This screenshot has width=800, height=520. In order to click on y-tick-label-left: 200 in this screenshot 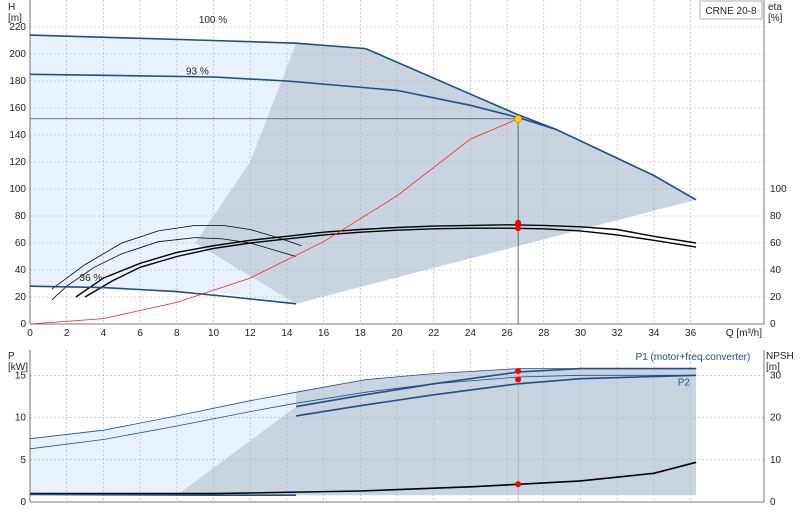, I will do `click(17, 54)`.